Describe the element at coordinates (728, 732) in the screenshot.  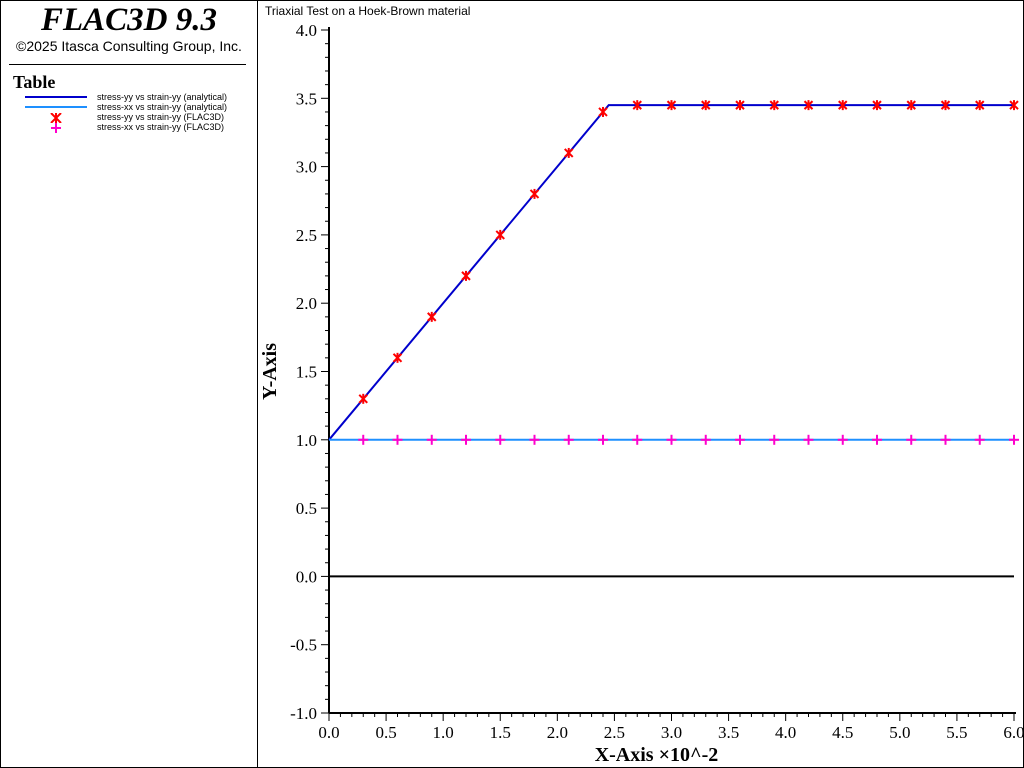
I see `x-tick-label: 3.5` at that location.